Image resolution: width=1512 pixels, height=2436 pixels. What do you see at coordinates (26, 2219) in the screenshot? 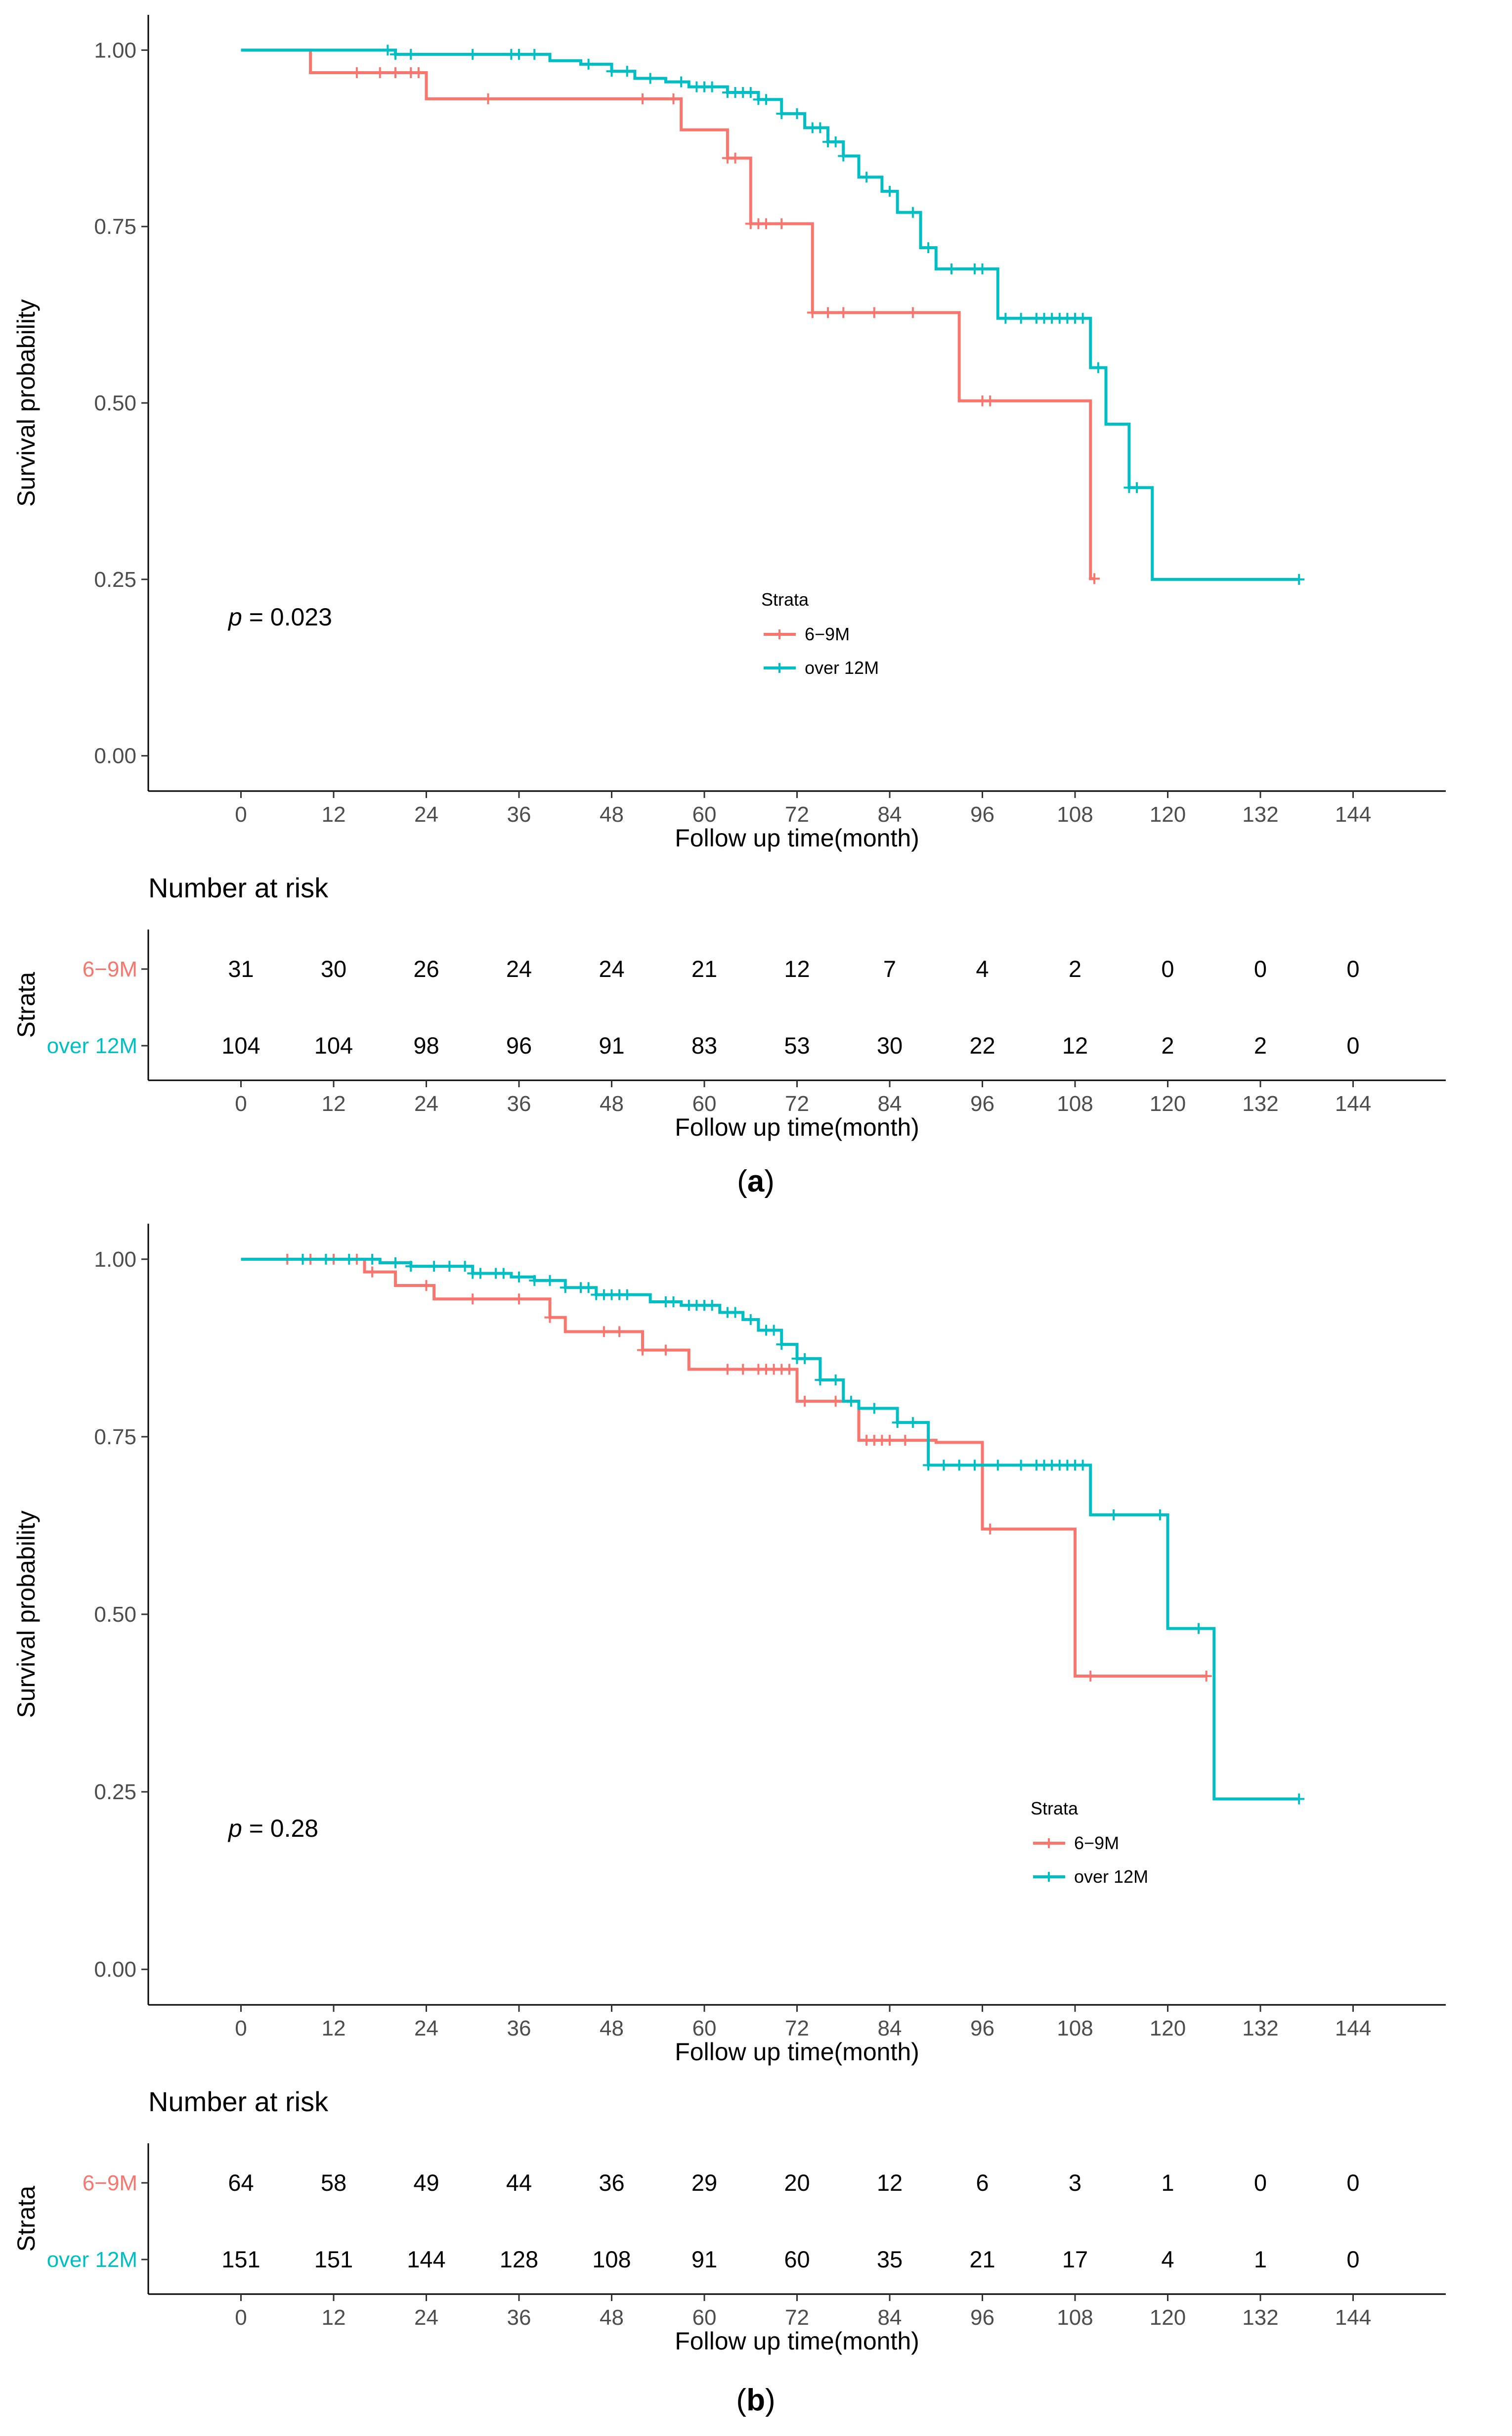
I see `risk-y-axis-title: Strata` at bounding box center [26, 2219].